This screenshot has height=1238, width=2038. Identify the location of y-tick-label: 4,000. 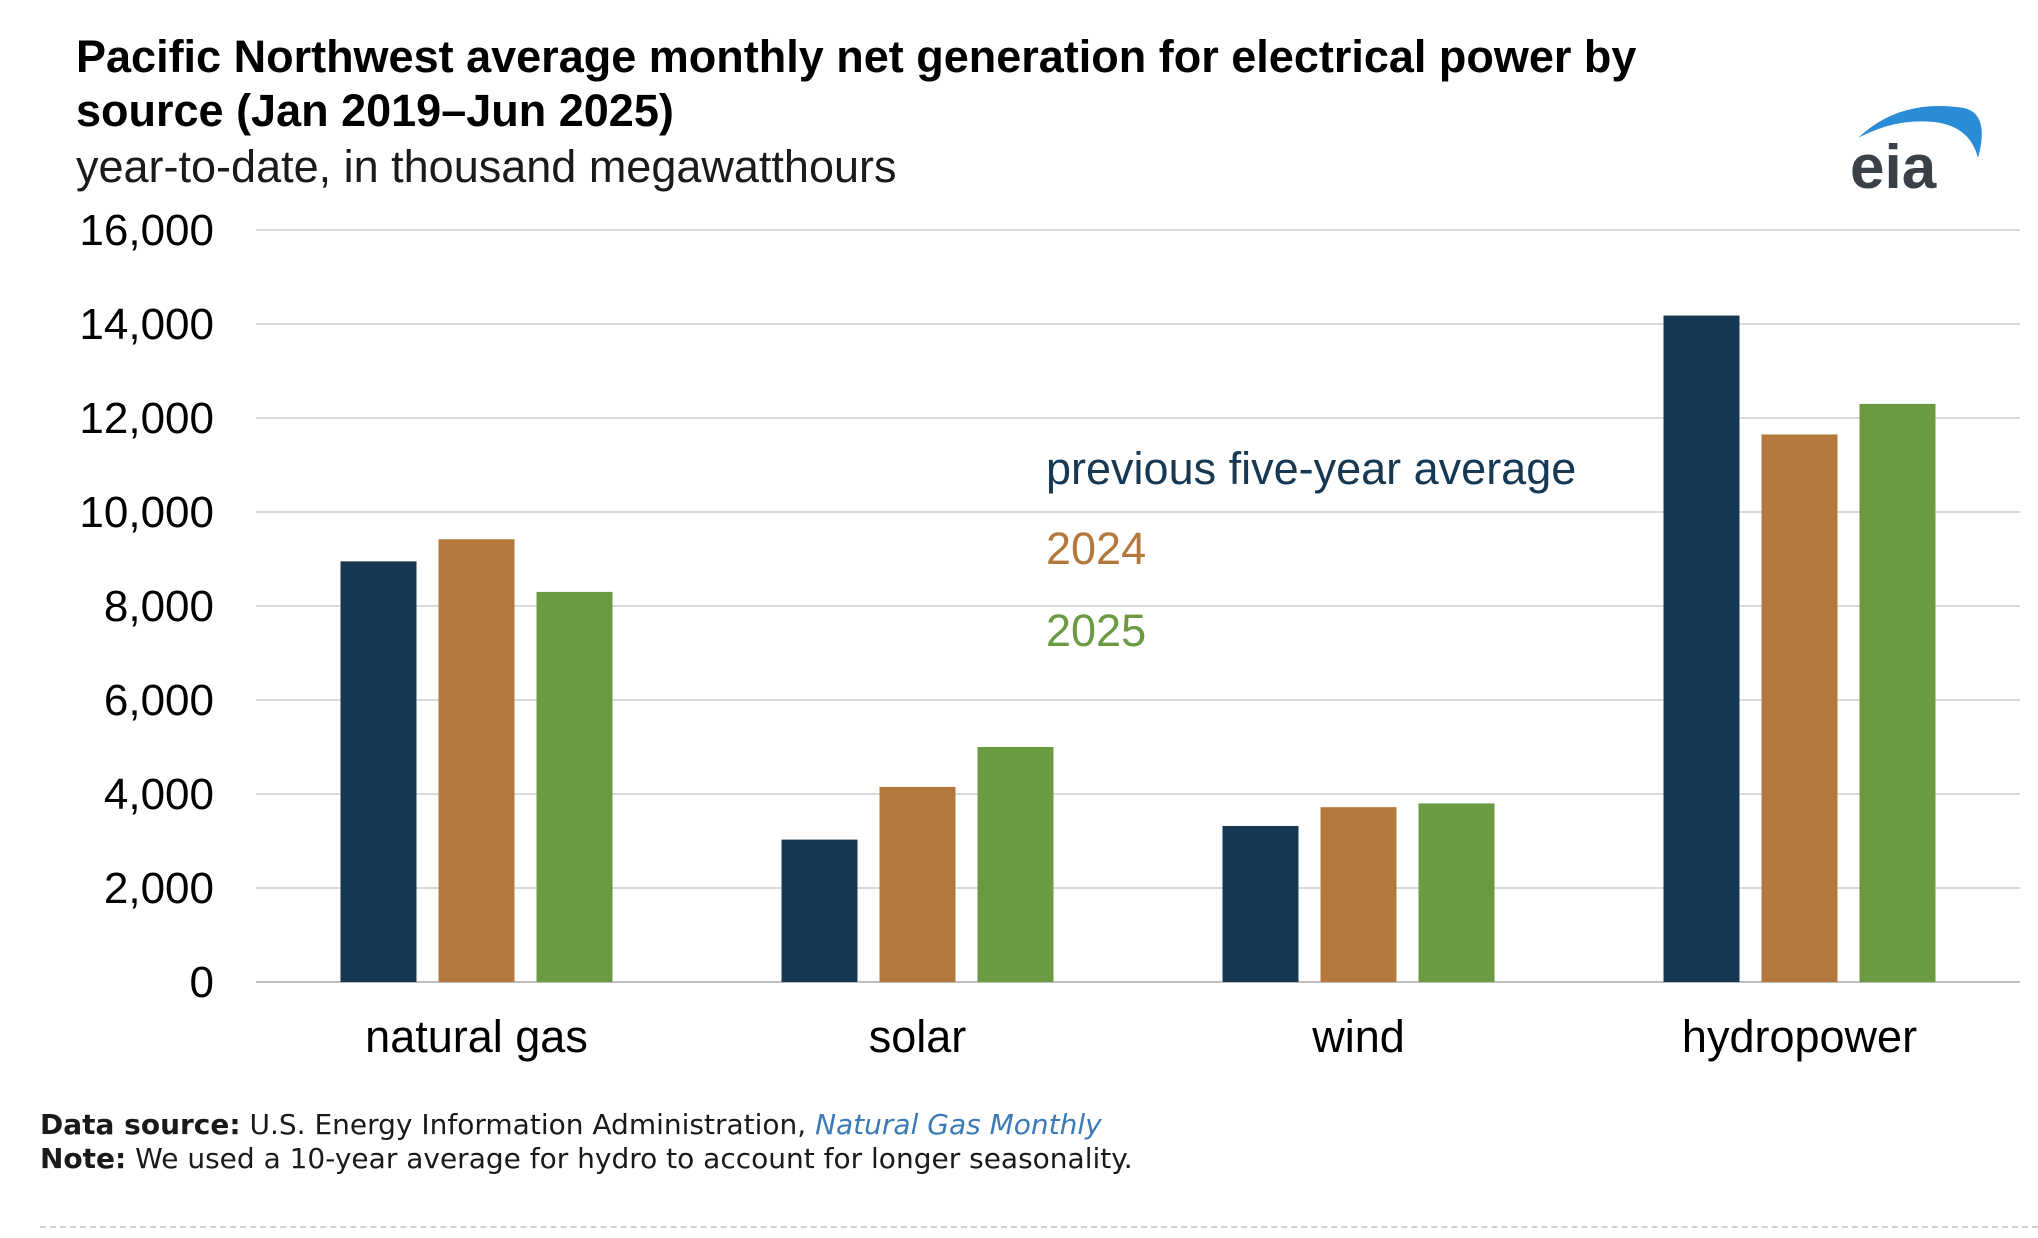
(159, 794).